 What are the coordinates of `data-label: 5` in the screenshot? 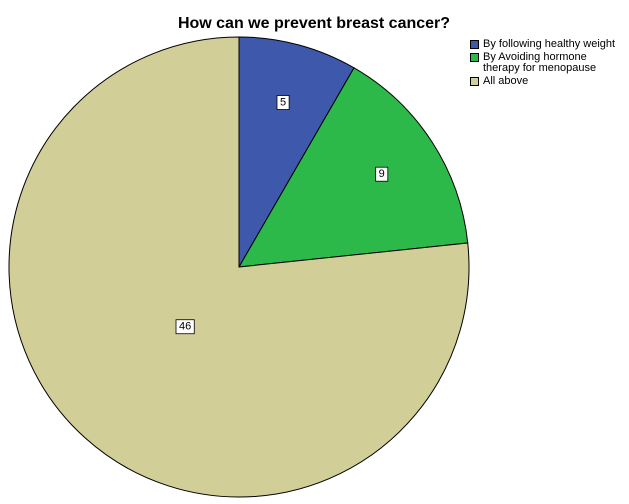 It's located at (283, 103).